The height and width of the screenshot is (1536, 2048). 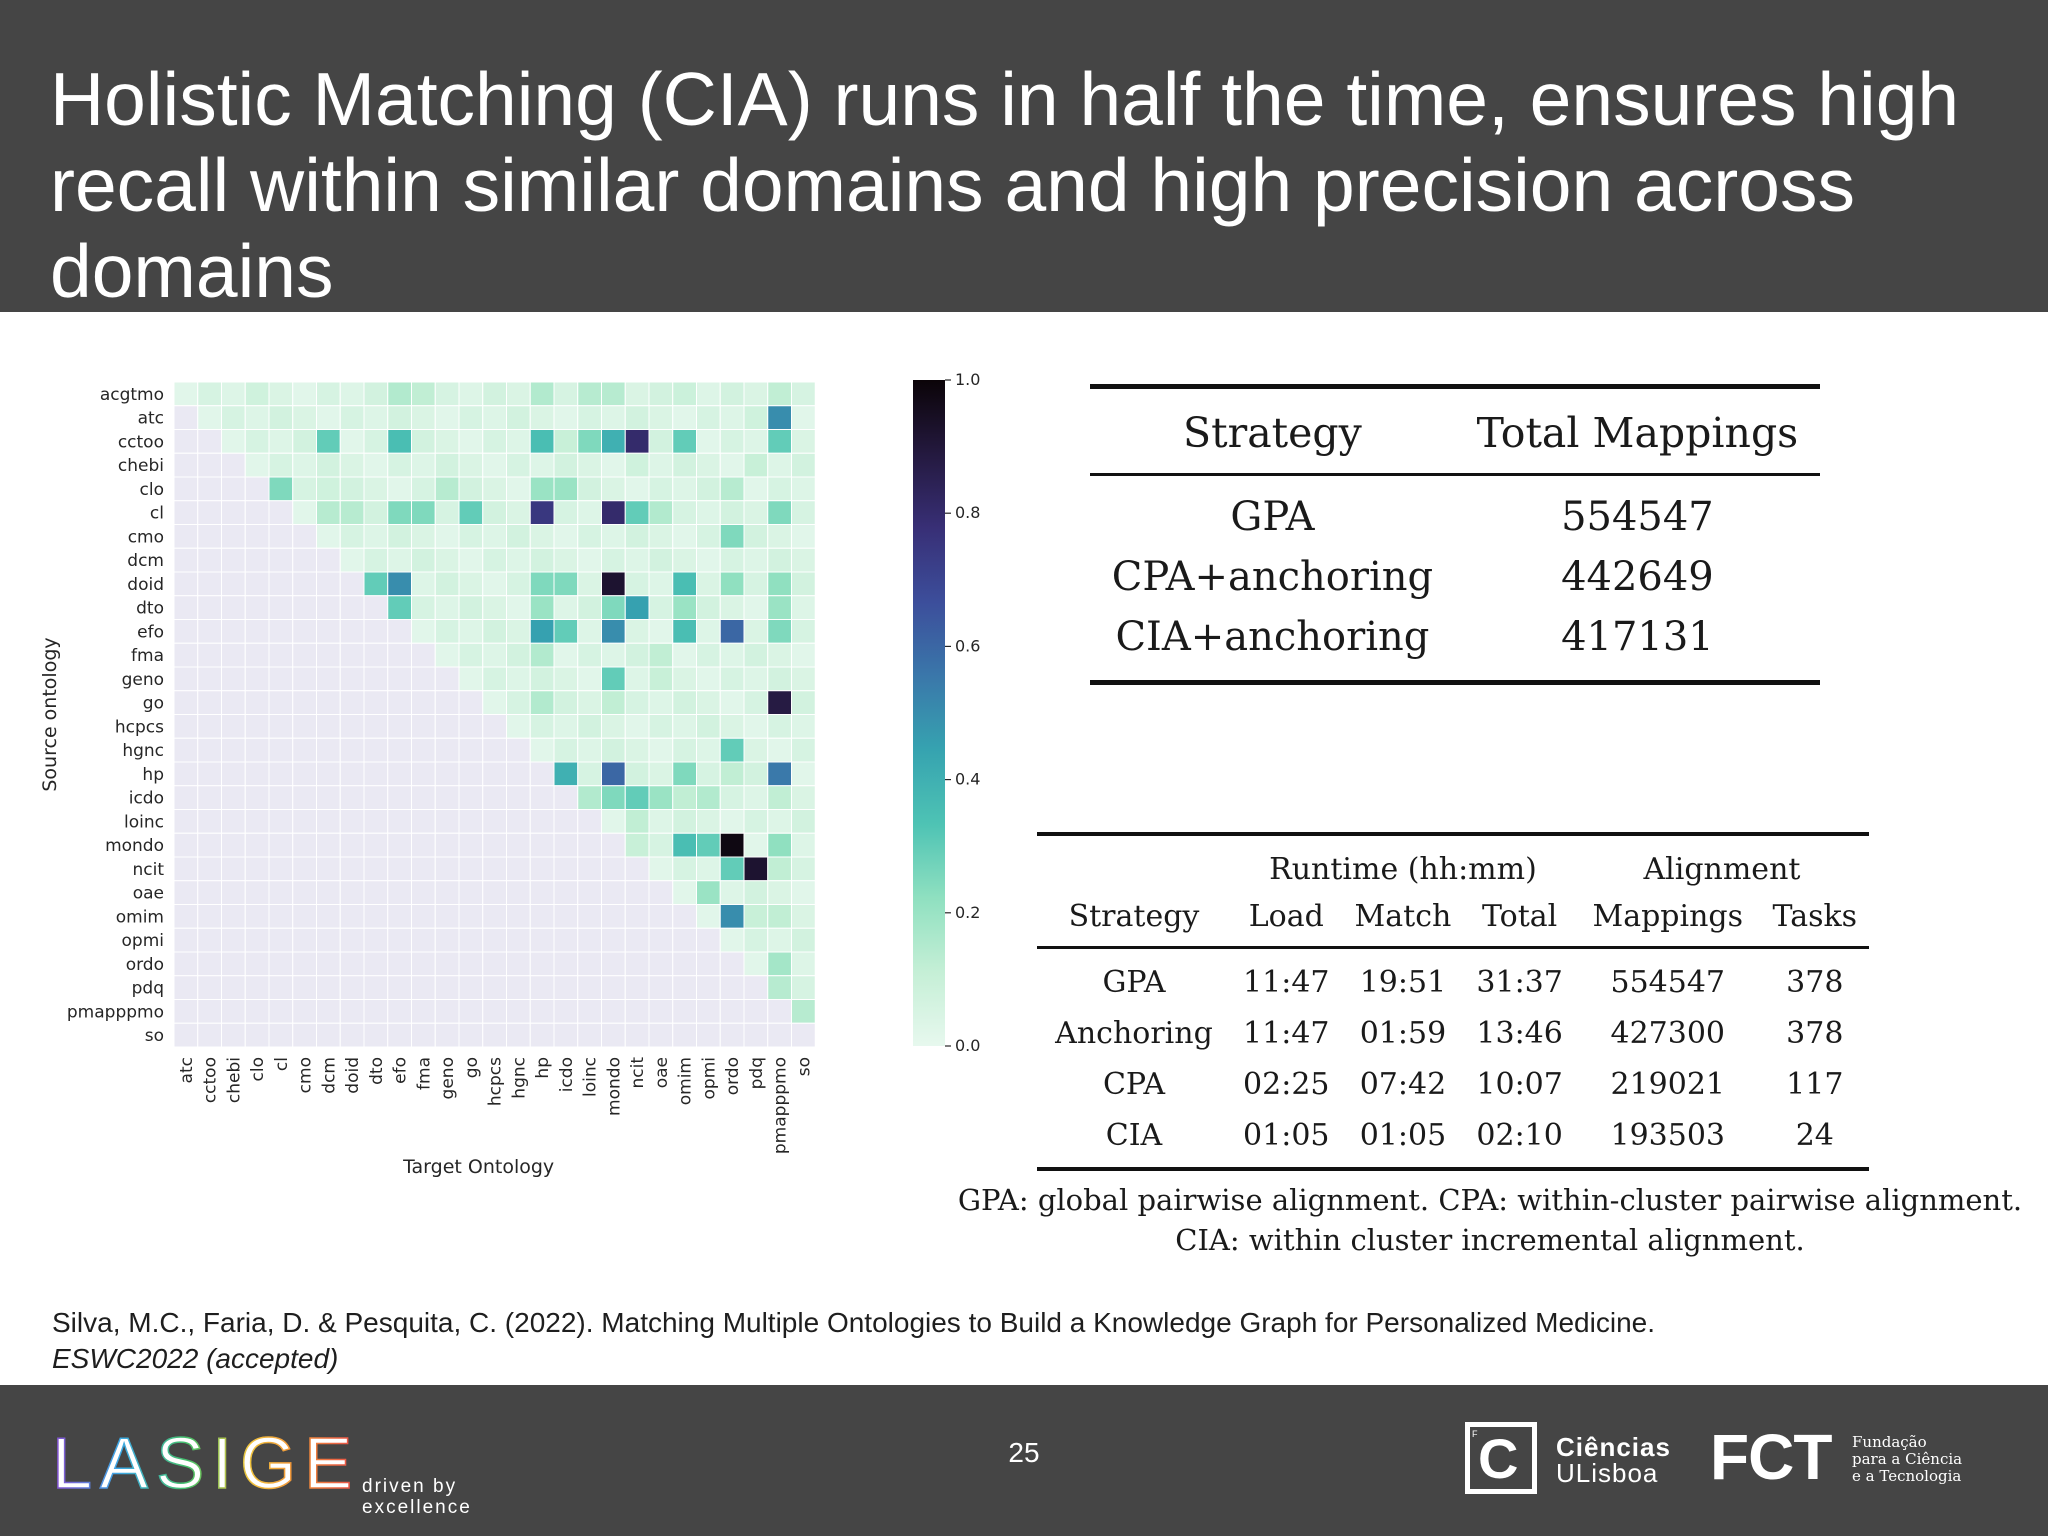 What do you see at coordinates (377, 1071) in the screenshot?
I see `col-tick-label: dto` at bounding box center [377, 1071].